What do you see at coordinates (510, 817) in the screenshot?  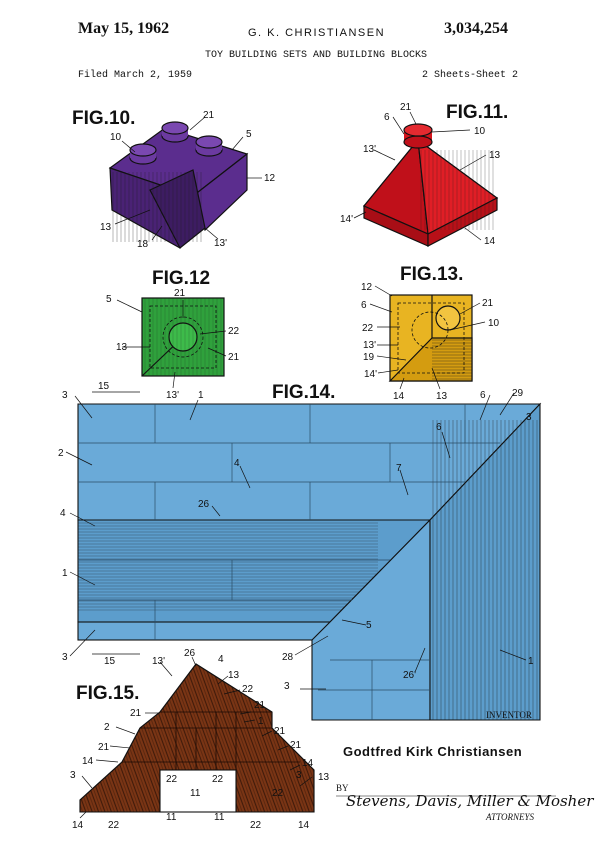 I see `attorneys-label: ATTORNEYS` at bounding box center [510, 817].